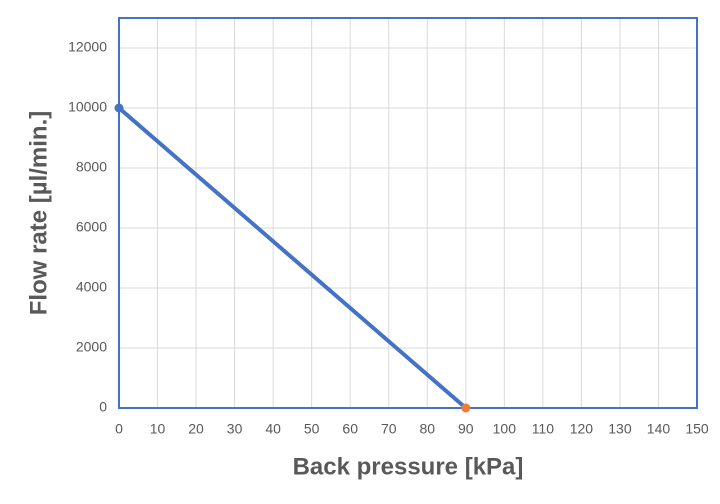 The width and height of the screenshot is (720, 504). Describe the element at coordinates (91, 227) in the screenshot. I see `y-tick-label: 6000` at that location.